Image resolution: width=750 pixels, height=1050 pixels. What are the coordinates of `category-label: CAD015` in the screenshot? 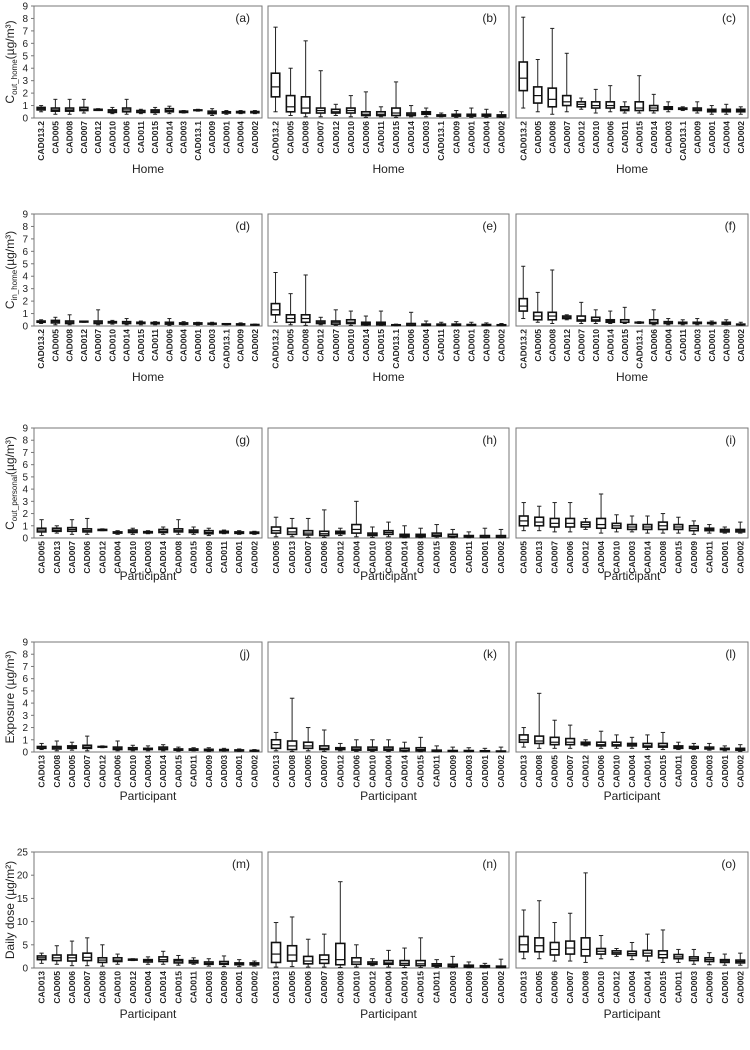 It's located at (663, 771).